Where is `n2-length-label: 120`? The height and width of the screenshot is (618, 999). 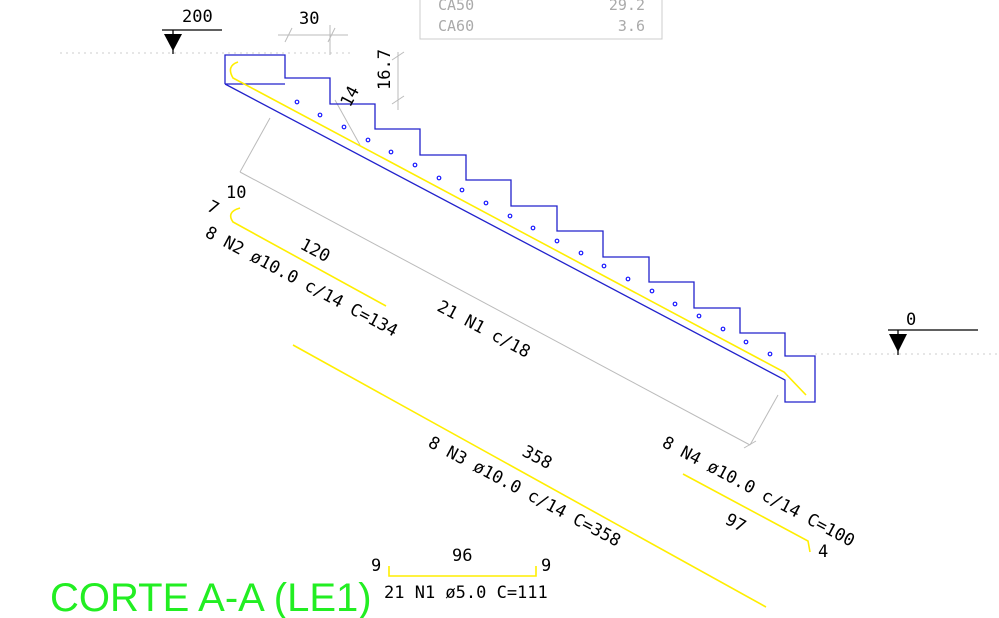
n2-length-label: 120 is located at coordinates (315, 251).